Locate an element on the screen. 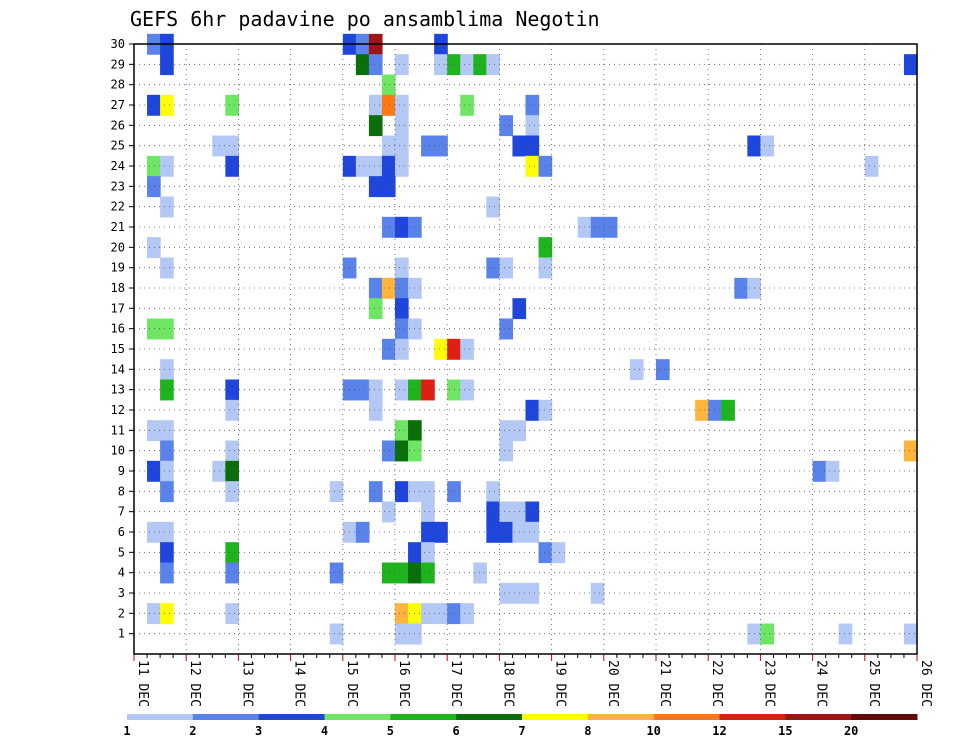 The width and height of the screenshot is (960, 742). colorbar-label: 6 is located at coordinates (456, 731).